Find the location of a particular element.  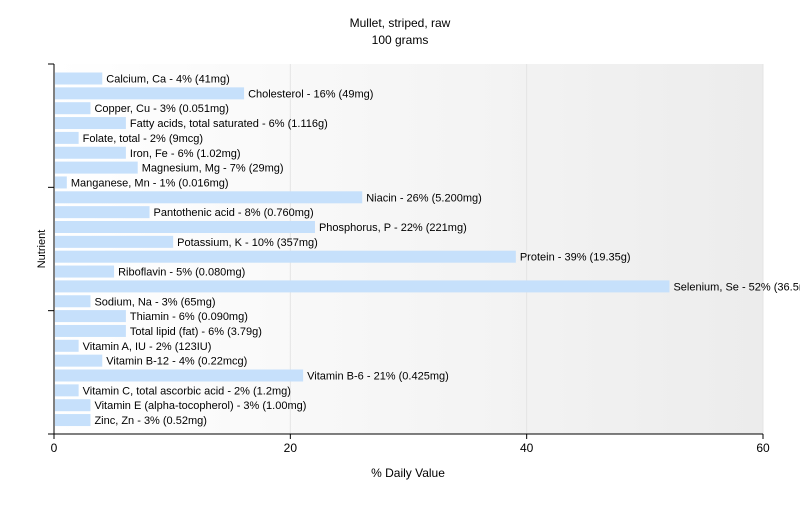

bar-label: Vitamin B-12 - 4% (0.22mcg) is located at coordinates (176, 362).